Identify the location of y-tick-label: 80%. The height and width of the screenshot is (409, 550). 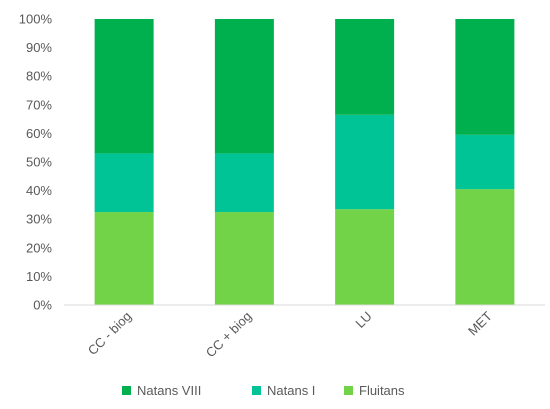
(39, 76).